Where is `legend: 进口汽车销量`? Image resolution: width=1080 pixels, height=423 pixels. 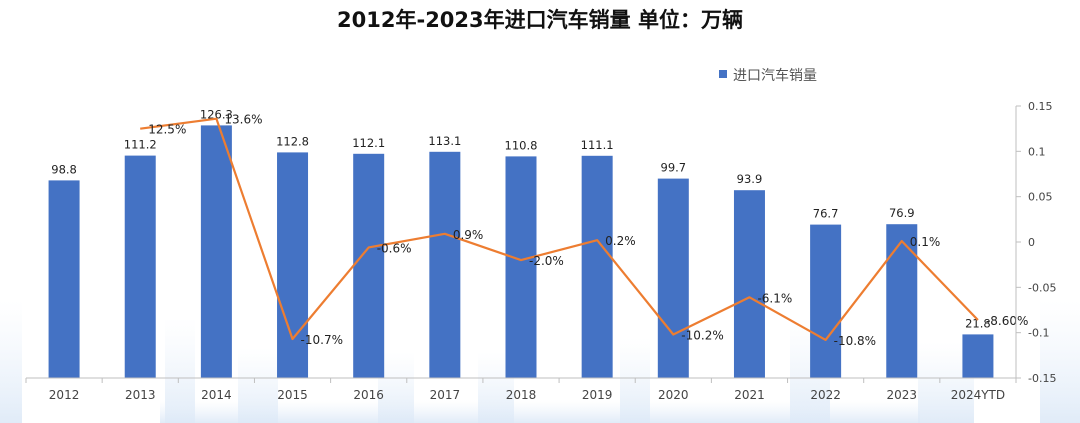
legend: 进口汽车销量 is located at coordinates (768, 75).